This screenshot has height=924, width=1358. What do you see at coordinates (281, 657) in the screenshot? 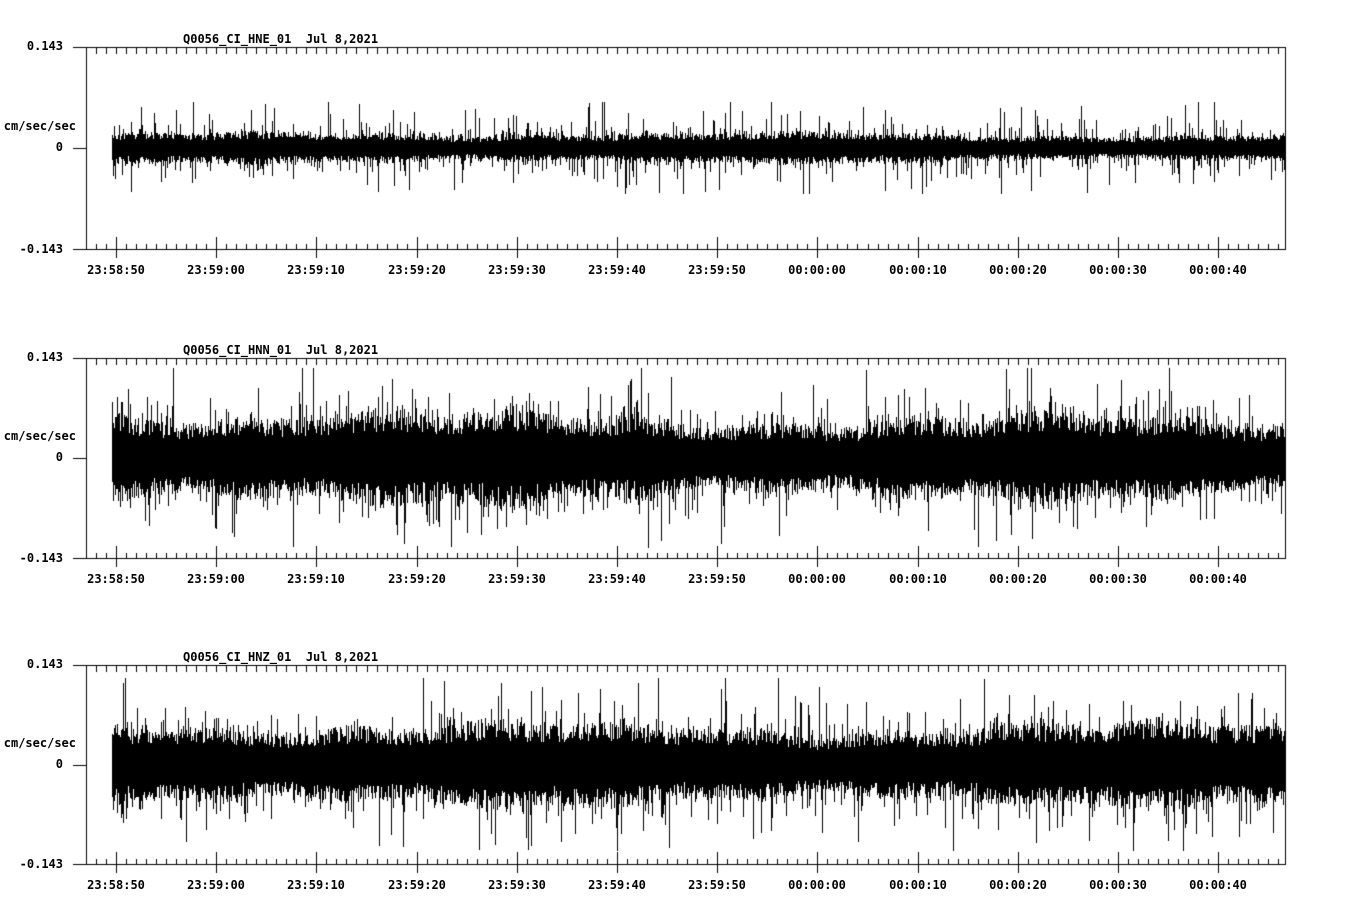
I see `plot-title-hnz: Q0056_CI_HNZ_01 Jul 8,2021` at bounding box center [281, 657].